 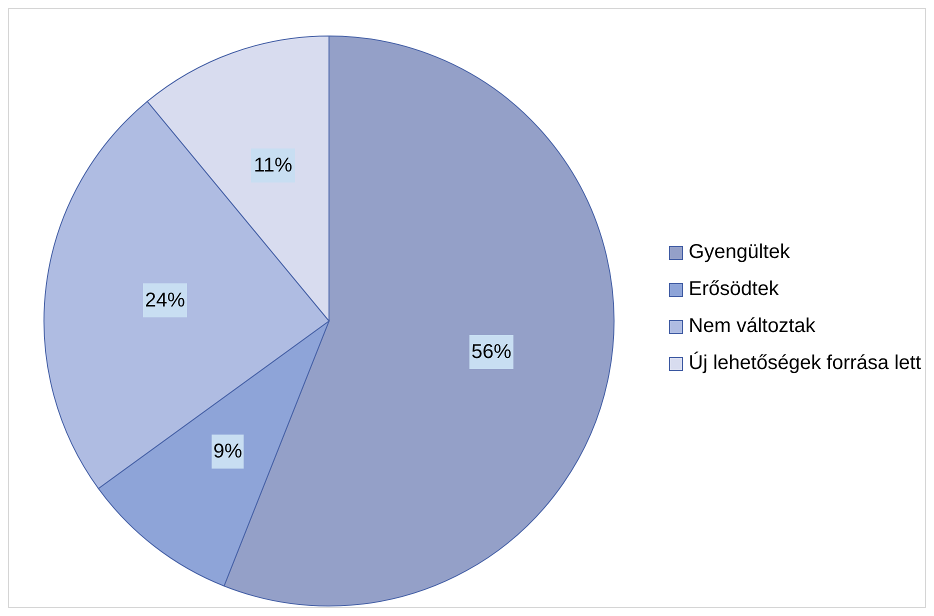 I want to click on data-label: 24%, so click(x=165, y=300).